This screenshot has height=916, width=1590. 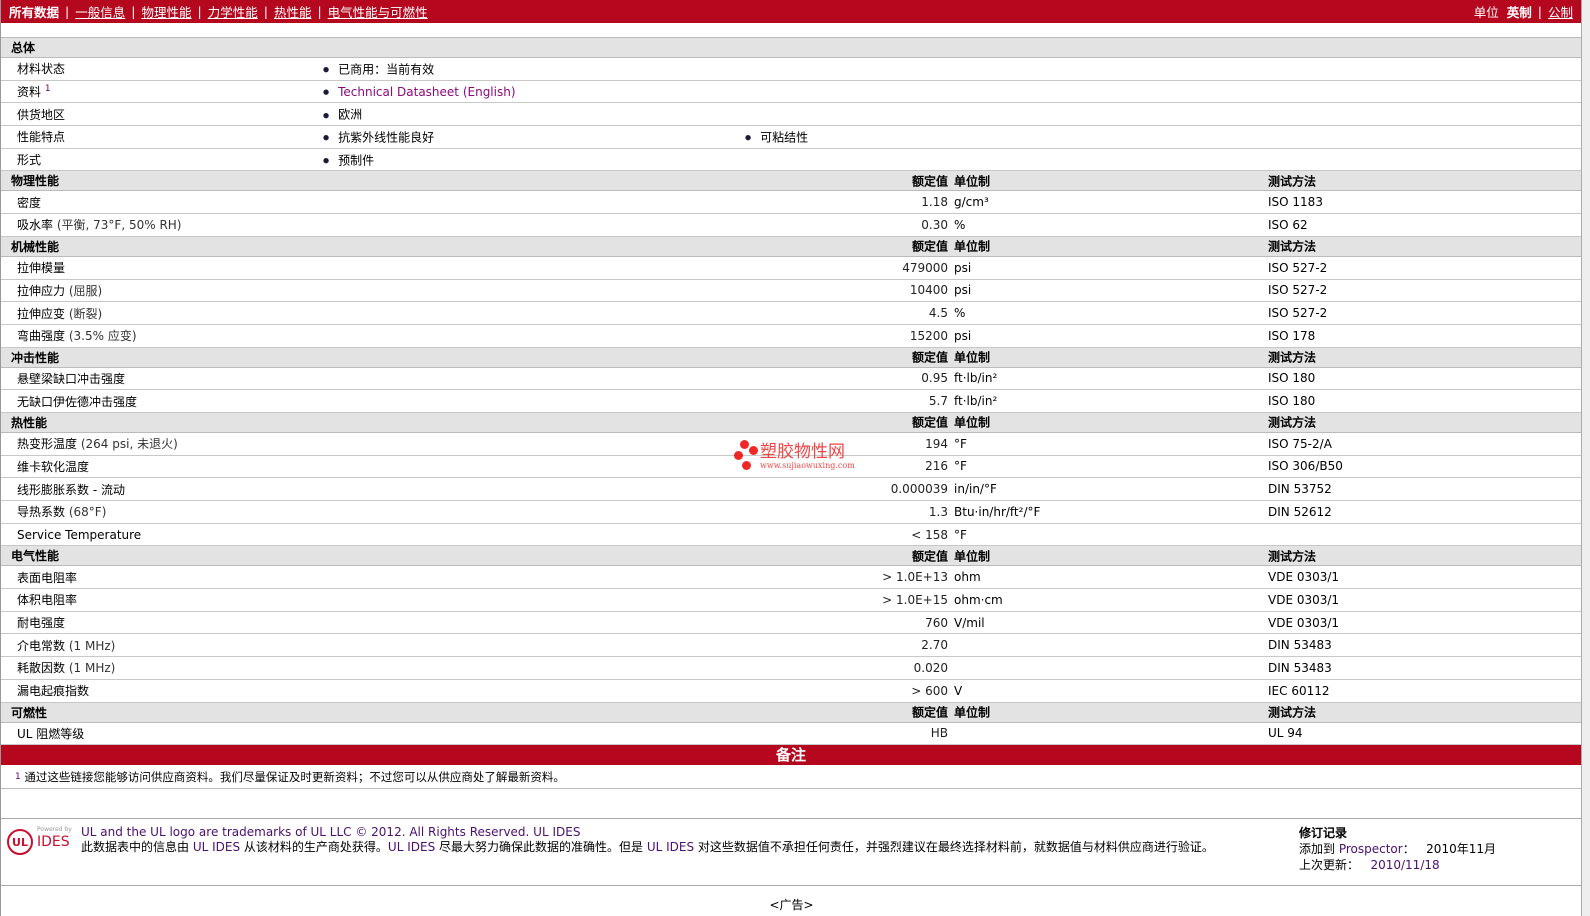 What do you see at coordinates (35, 181) in the screenshot?
I see `section-title: 物理性能` at bounding box center [35, 181].